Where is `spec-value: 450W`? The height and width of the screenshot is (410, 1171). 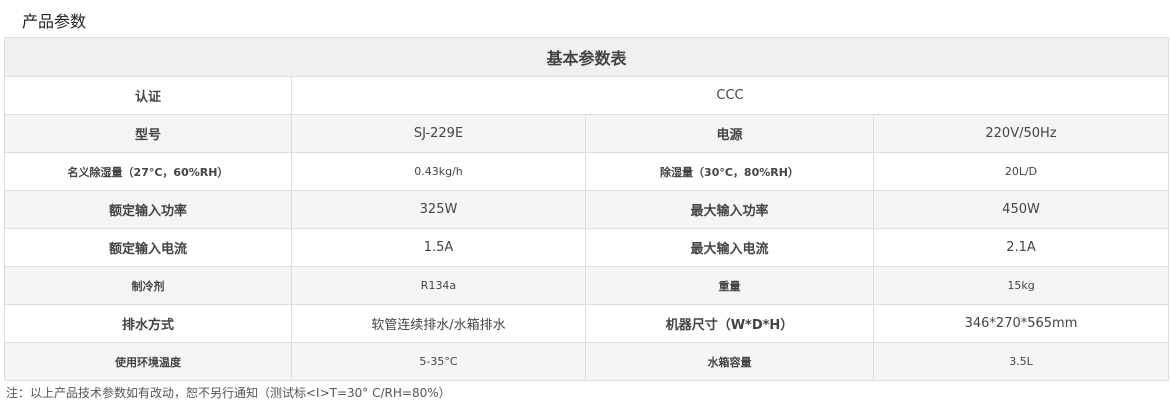 spec-value: 450W is located at coordinates (1021, 209).